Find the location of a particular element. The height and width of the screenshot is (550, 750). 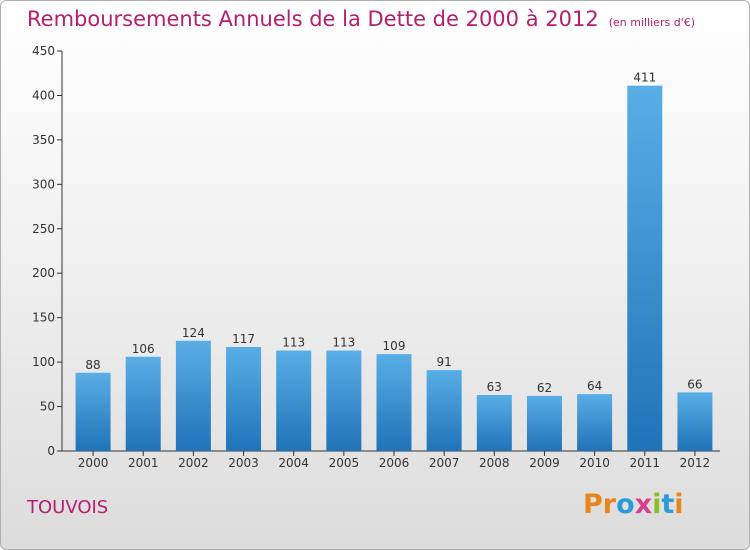

bar-value-label: 117 is located at coordinates (243, 339).